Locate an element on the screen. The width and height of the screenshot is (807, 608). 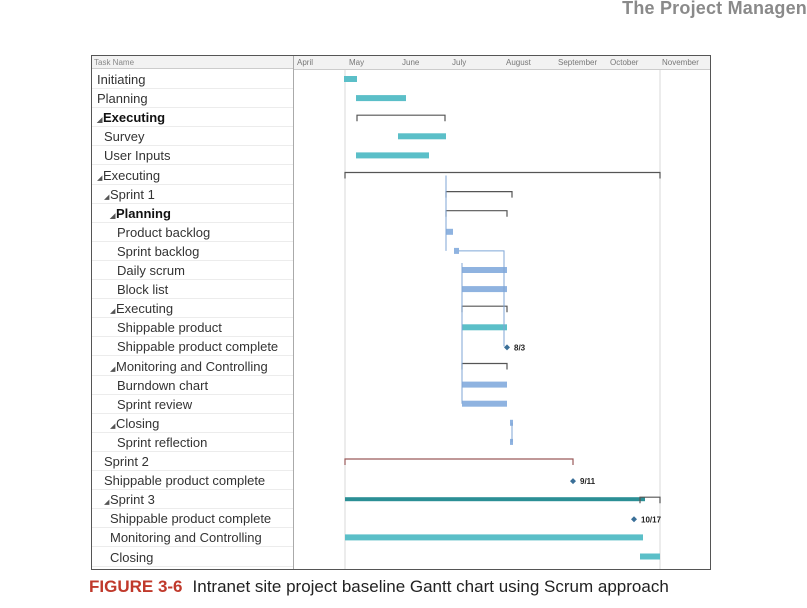
month-label: November is located at coordinates (680, 62).